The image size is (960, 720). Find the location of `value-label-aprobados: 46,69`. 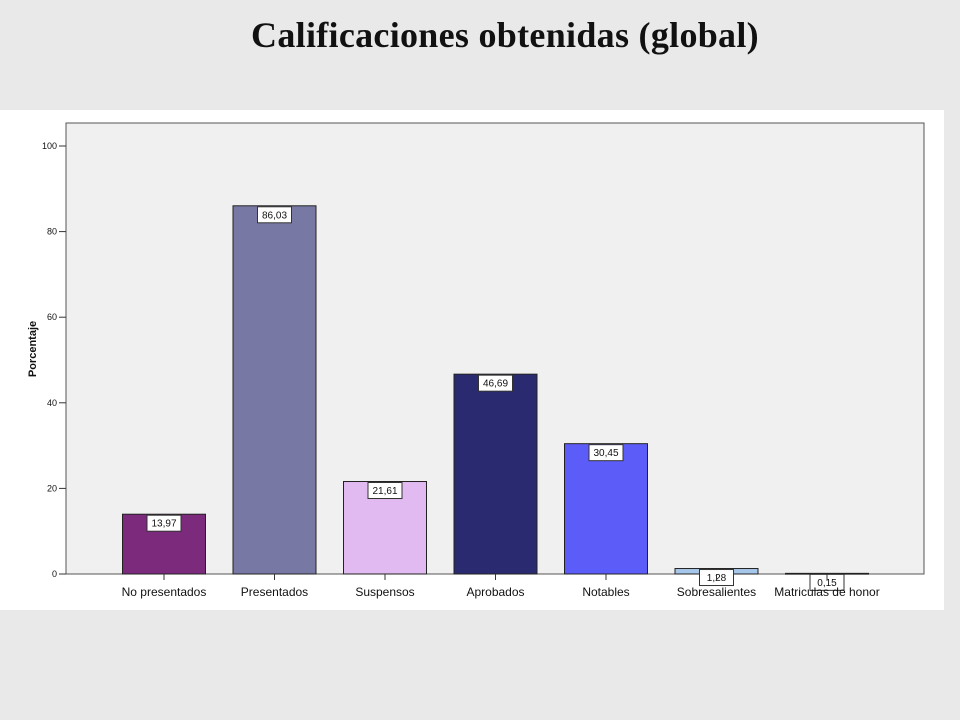

value-label-aprobados: 46,69 is located at coordinates (495, 384).